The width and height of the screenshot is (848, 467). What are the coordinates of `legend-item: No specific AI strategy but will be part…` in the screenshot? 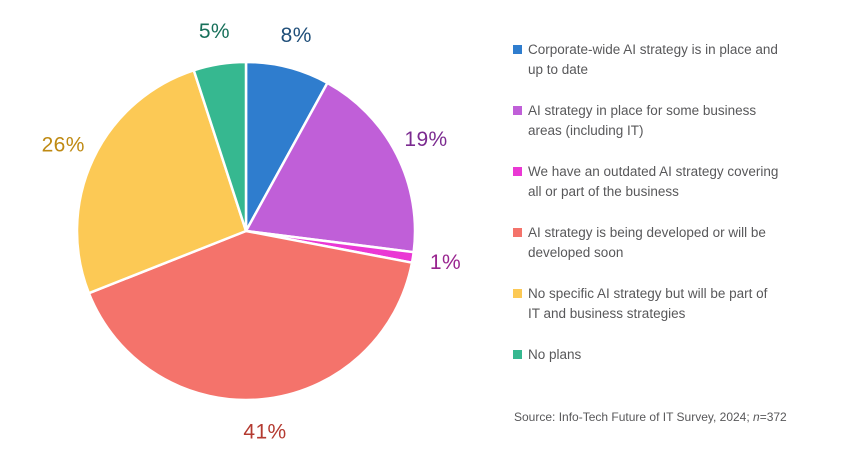 It's located at (675, 303).